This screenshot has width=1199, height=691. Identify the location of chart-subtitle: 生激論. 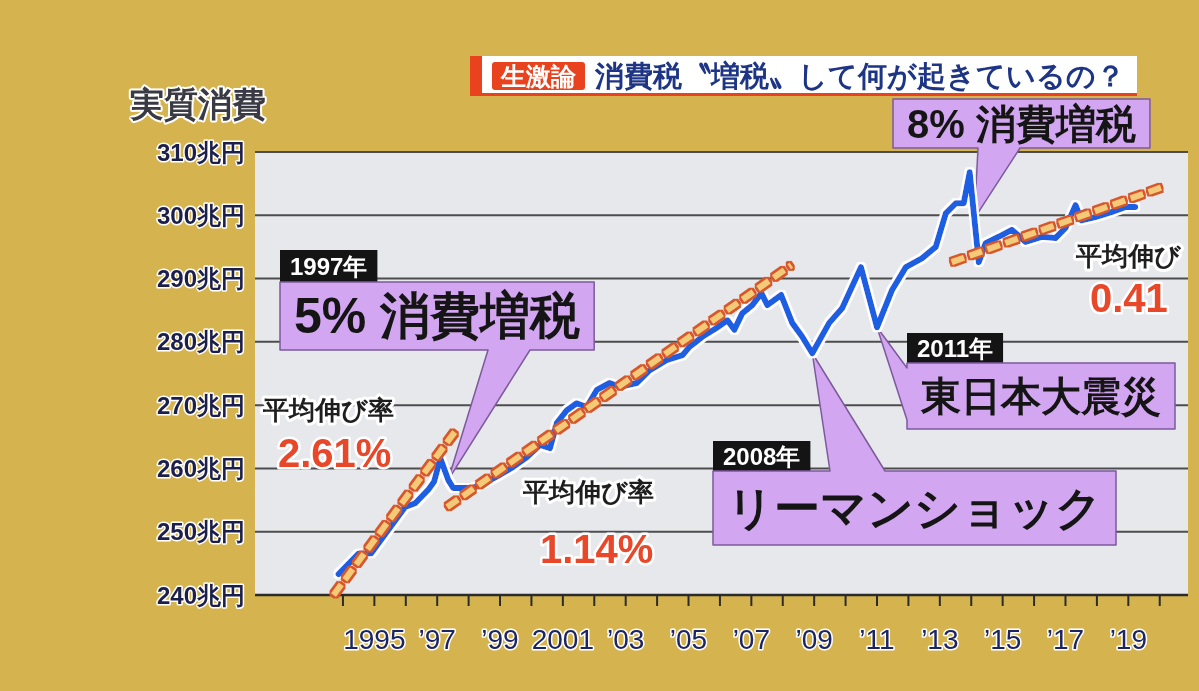
(538, 76).